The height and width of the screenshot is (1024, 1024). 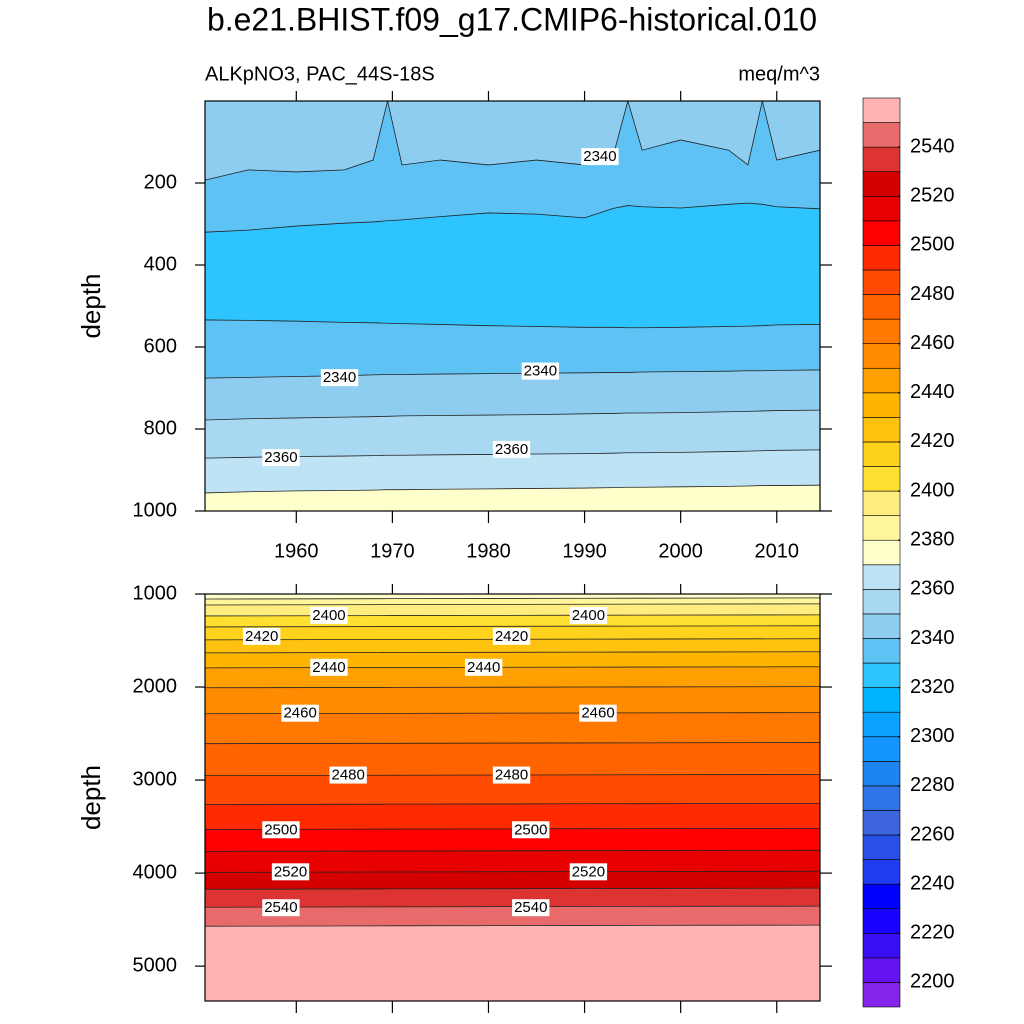 I want to click on colorbar-tick-label: 2340, so click(x=932, y=638).